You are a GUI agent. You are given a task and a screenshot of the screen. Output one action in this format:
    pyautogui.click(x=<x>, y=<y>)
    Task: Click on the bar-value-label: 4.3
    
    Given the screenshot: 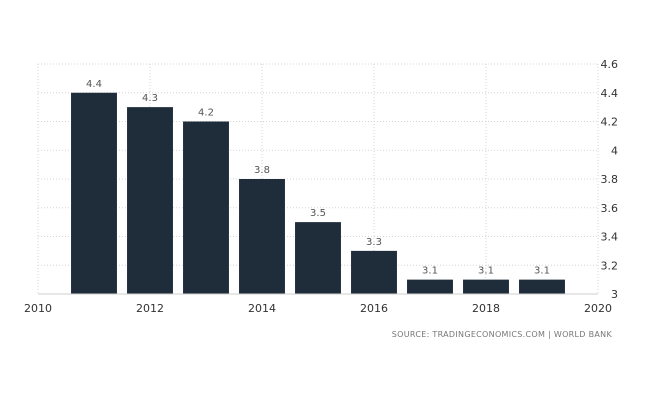 What is the action you would take?
    pyautogui.click(x=150, y=98)
    